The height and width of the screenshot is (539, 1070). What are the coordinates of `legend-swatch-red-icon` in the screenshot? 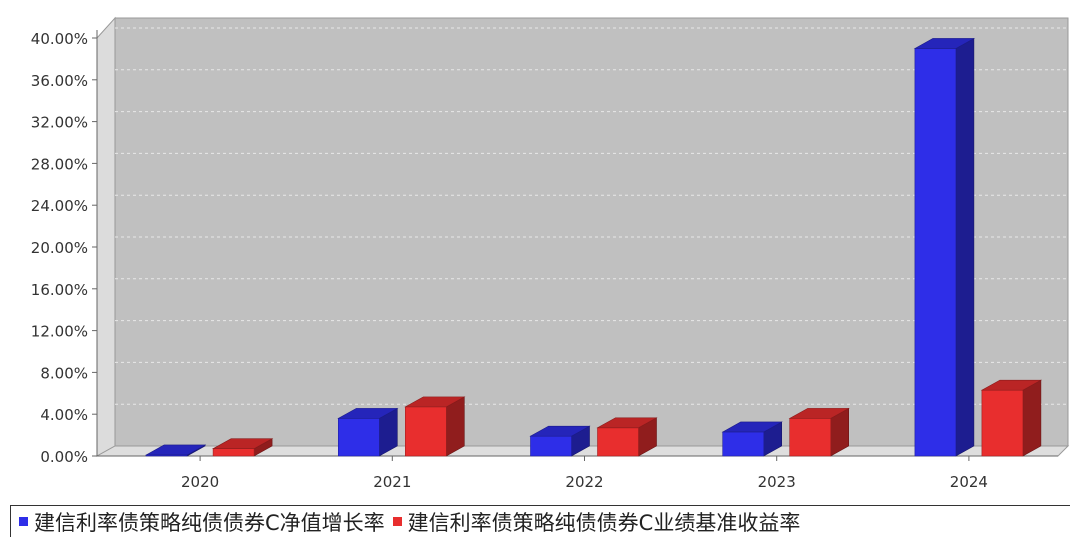 It's located at (397, 521).